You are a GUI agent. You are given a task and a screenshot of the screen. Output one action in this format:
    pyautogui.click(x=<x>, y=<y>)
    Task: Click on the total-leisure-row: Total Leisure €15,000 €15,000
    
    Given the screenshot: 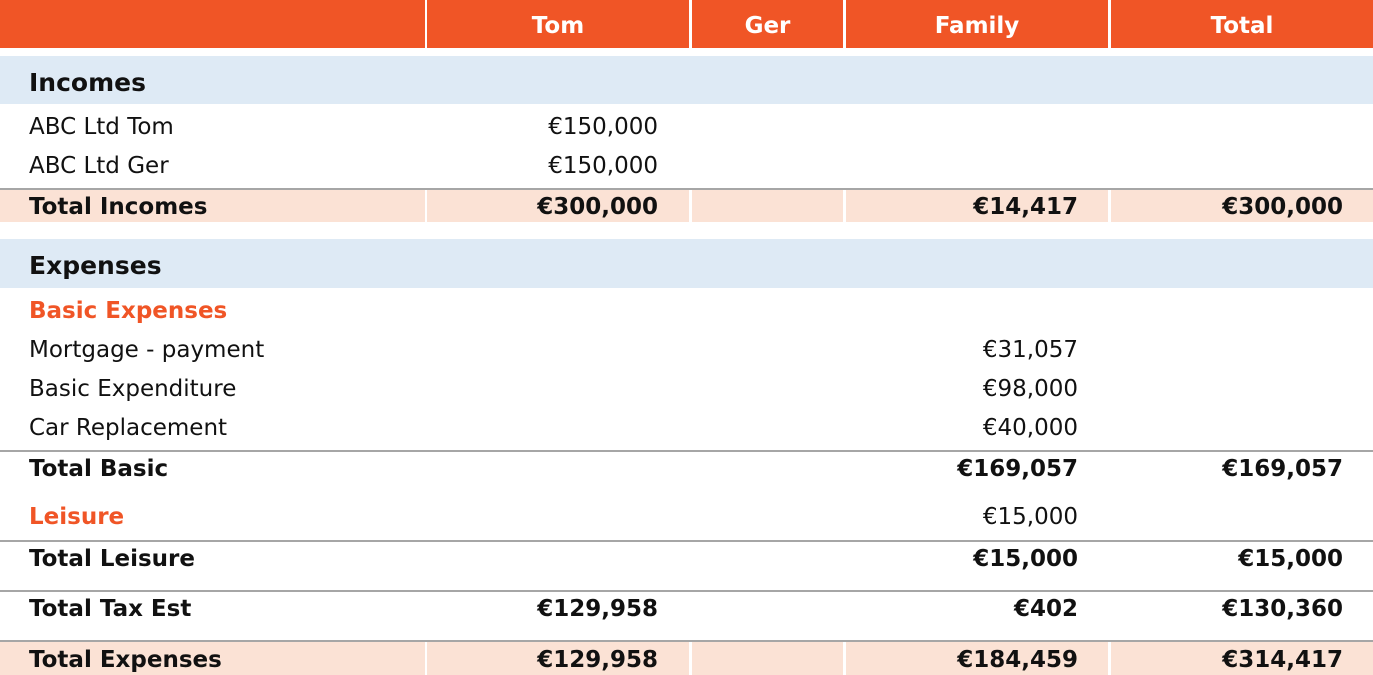 What is the action you would take?
    pyautogui.click(x=686, y=561)
    